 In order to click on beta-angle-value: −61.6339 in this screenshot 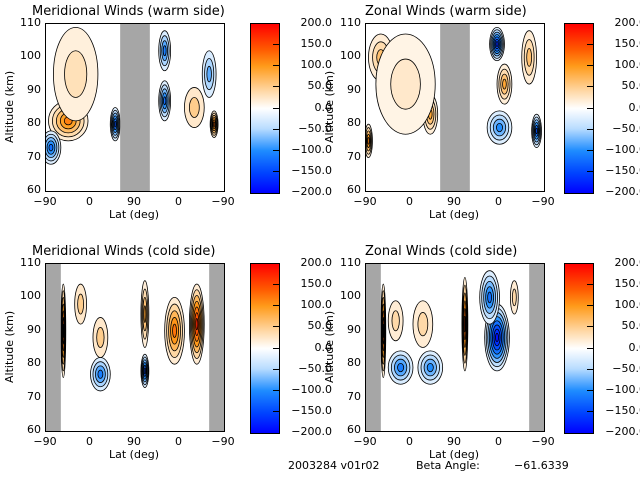, I will do `click(541, 465)`.